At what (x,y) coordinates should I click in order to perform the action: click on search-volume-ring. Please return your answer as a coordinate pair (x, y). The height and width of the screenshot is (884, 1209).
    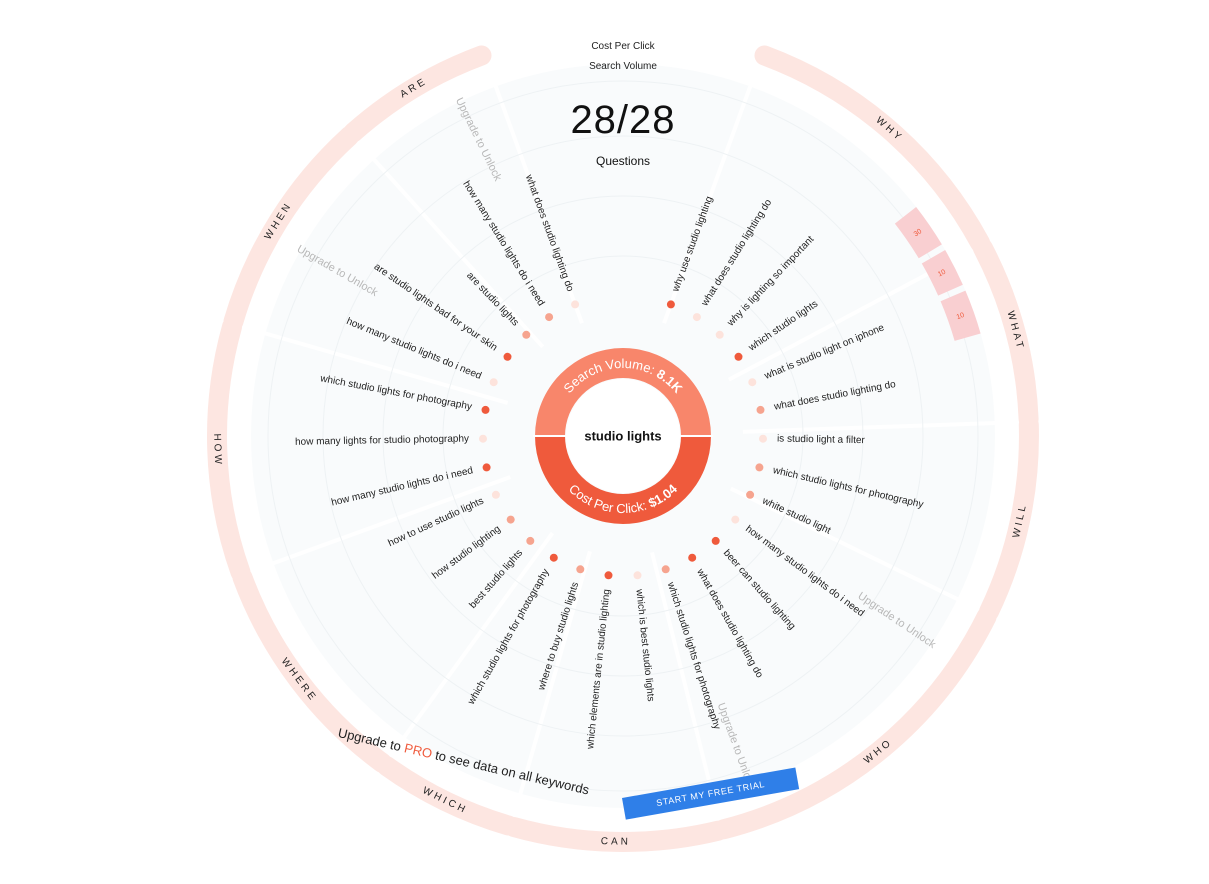
    Looking at the image, I should click on (623, 392).